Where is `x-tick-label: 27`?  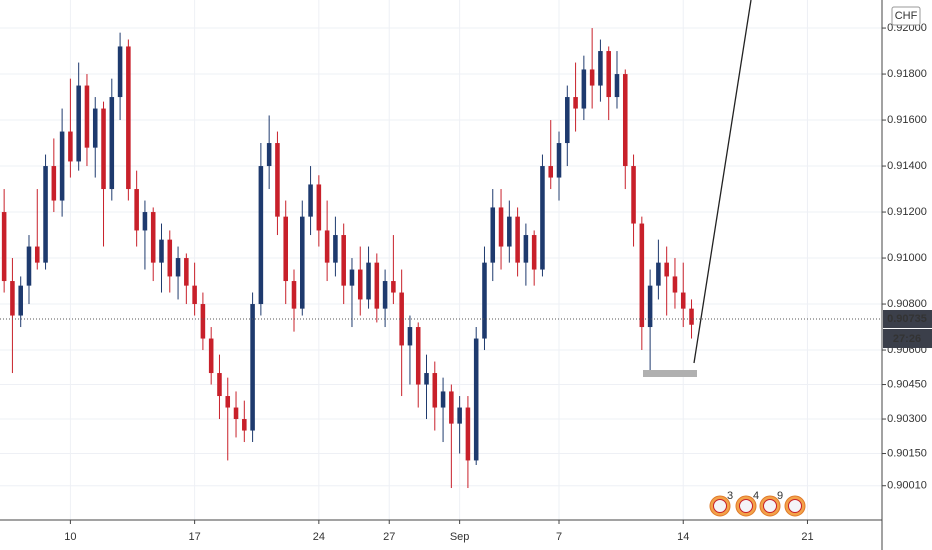
x-tick-label: 27 is located at coordinates (389, 537).